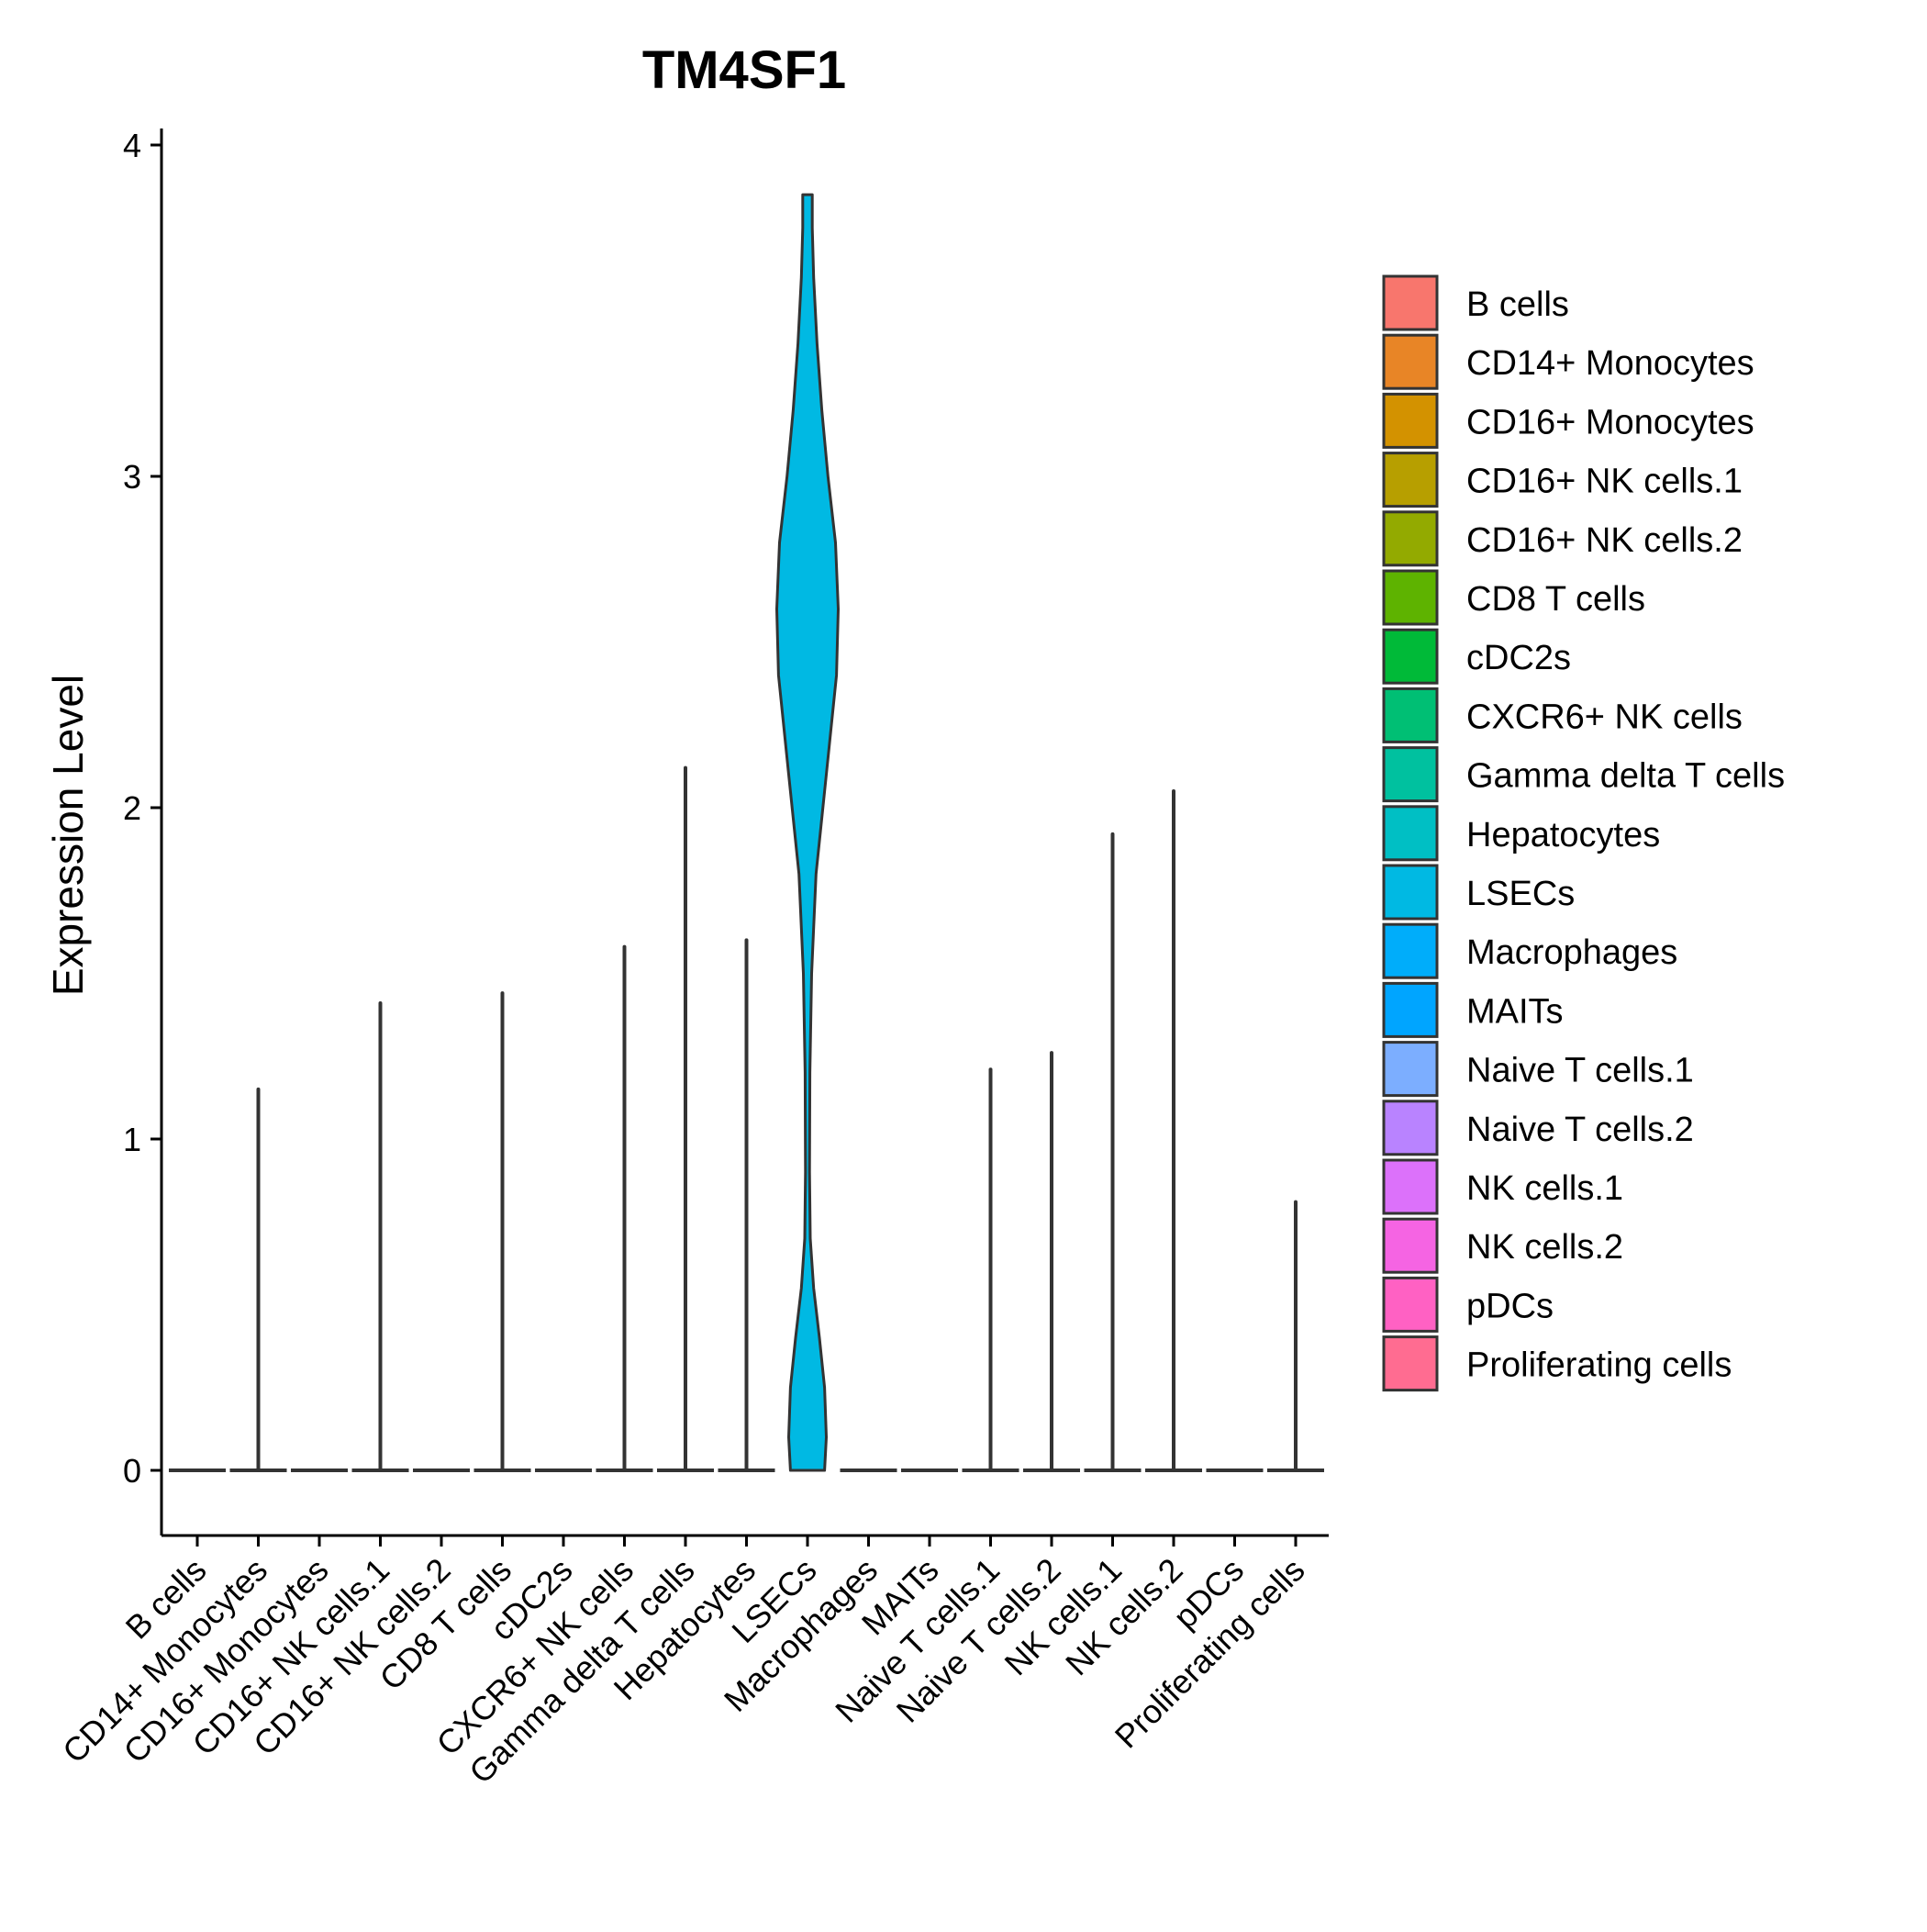  Describe the element at coordinates (1604, 717) in the screenshot. I see `legend-label: CXCR6+ NK cells` at that location.